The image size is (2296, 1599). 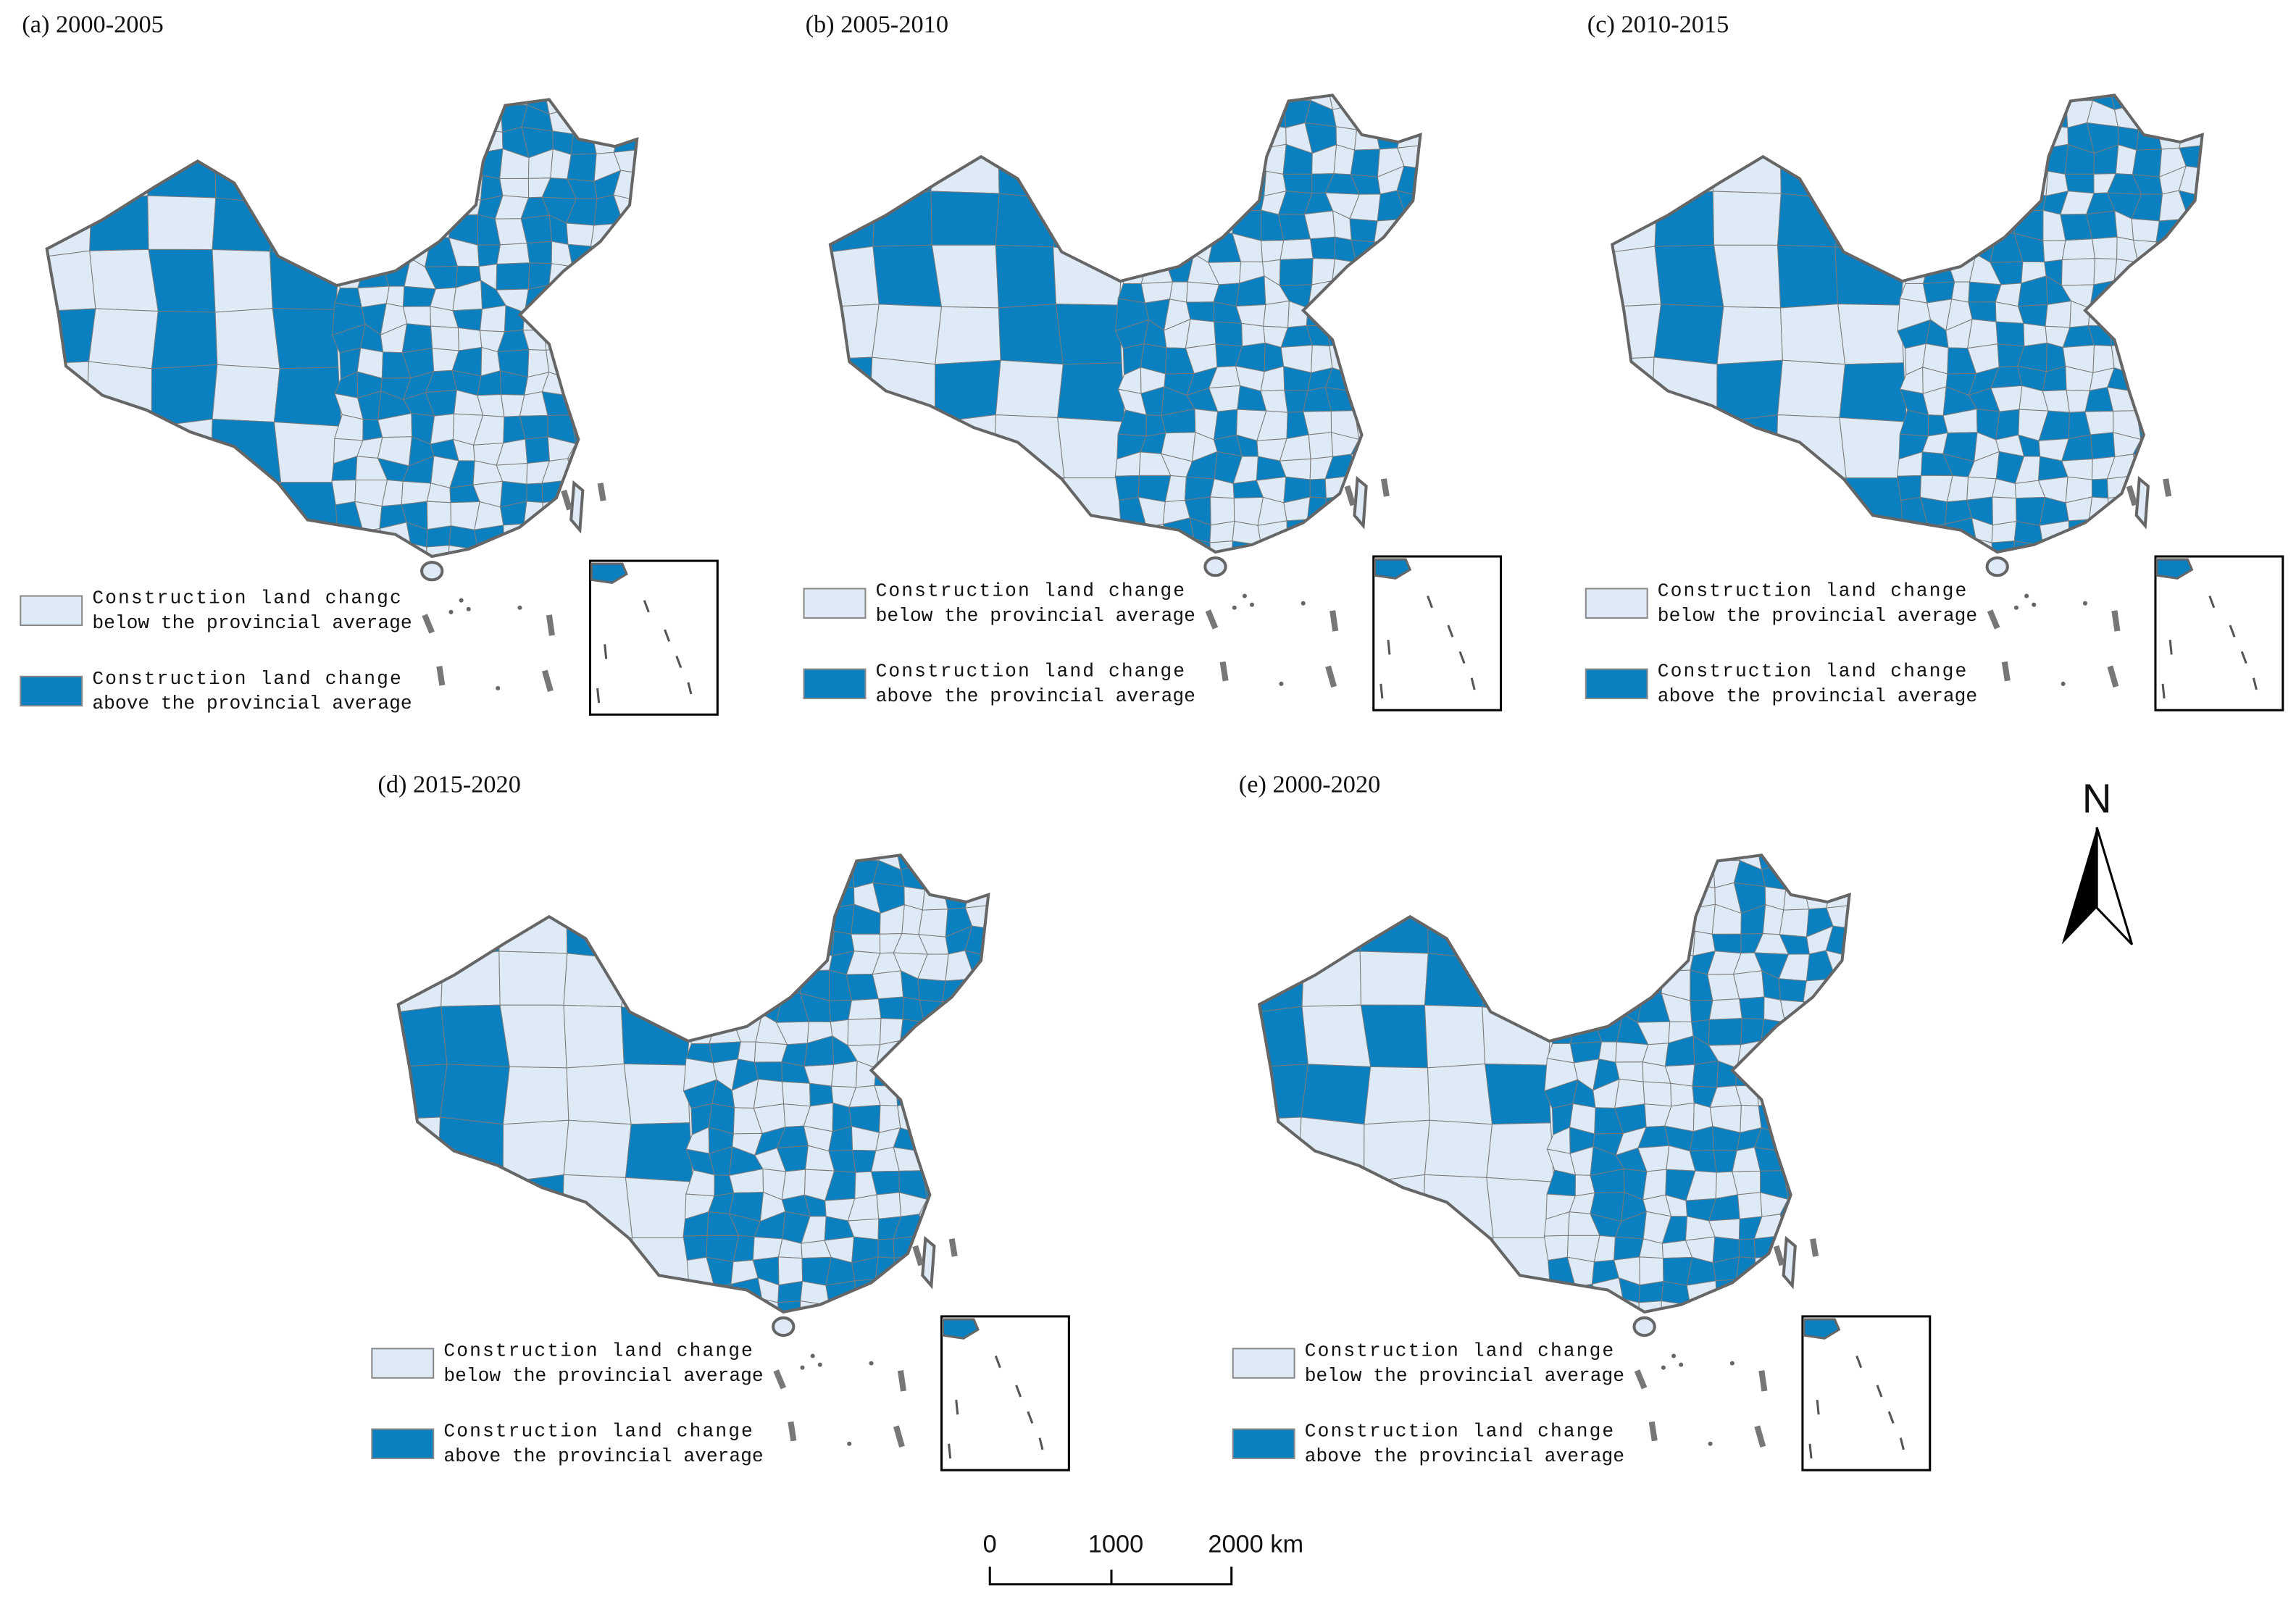 What do you see at coordinates (461, 600) in the screenshot?
I see `island` at bounding box center [461, 600].